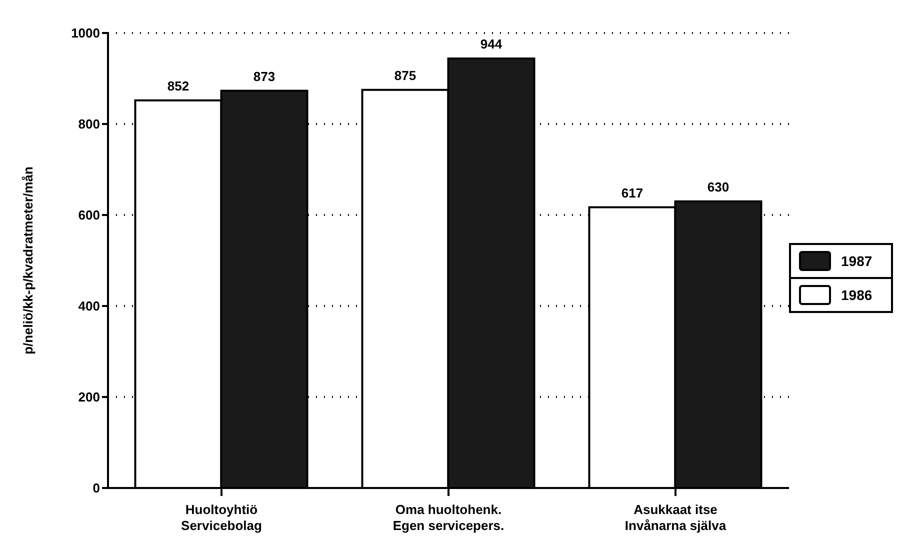  What do you see at coordinates (89, 397) in the screenshot?
I see `y-tick-label: 200` at bounding box center [89, 397].